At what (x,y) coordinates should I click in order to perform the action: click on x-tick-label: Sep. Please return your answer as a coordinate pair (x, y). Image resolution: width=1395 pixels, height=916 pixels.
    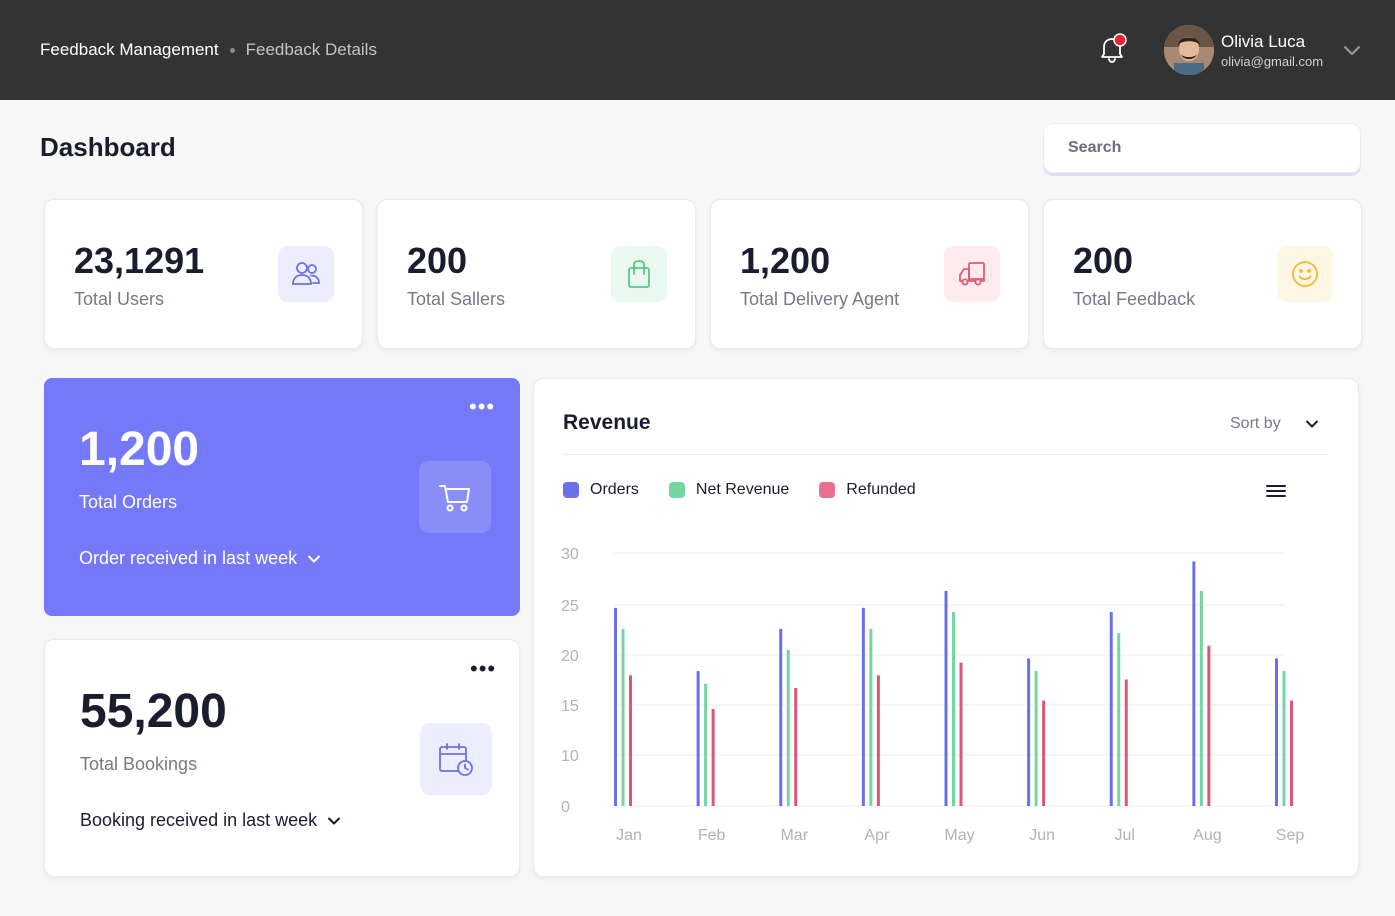
    Looking at the image, I should click on (1290, 835).